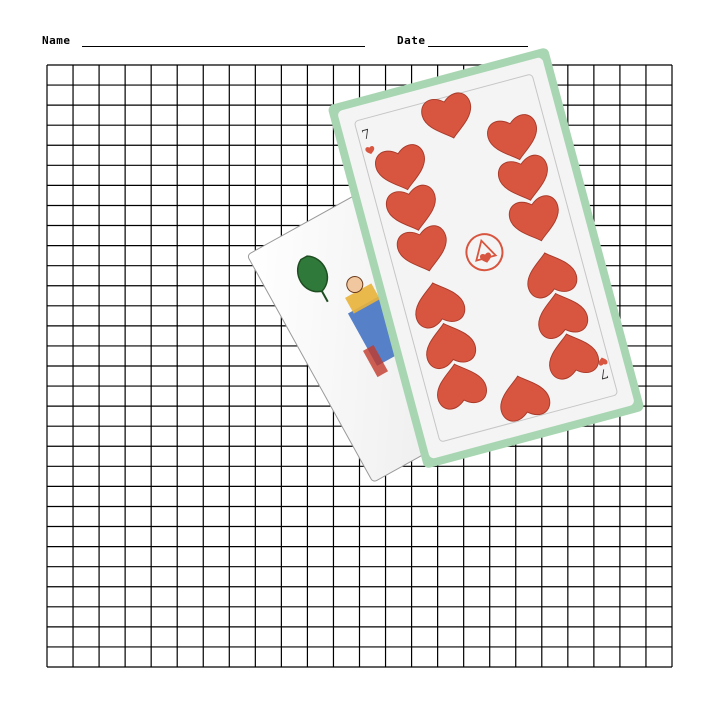  I want to click on date-field-line, so click(478, 46).